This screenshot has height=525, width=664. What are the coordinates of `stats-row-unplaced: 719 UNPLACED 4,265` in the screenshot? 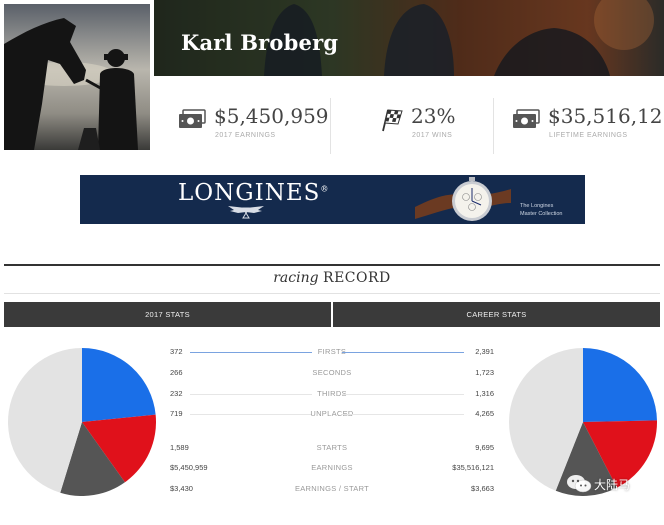 It's located at (332, 414).